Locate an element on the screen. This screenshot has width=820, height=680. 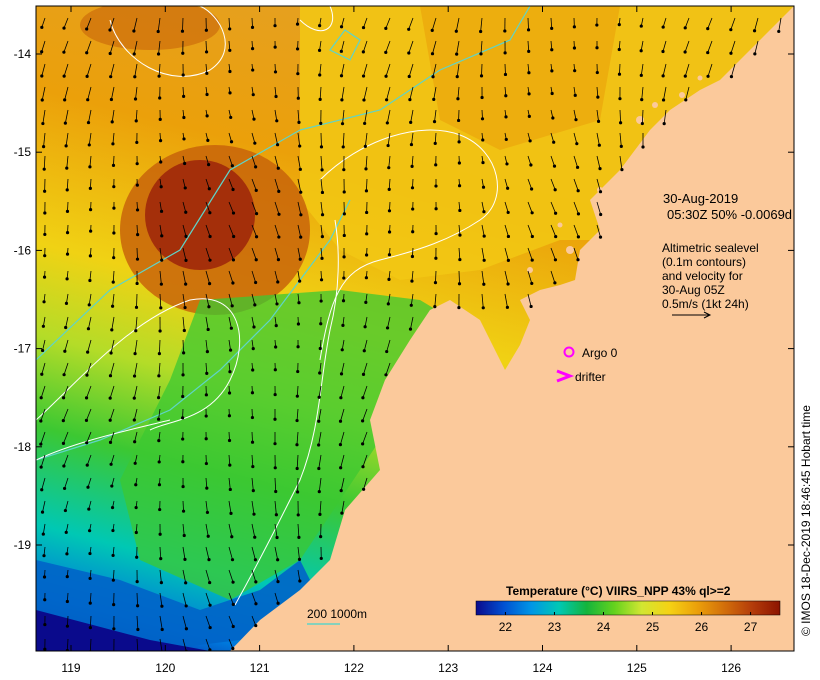
argo-icon is located at coordinates (569, 352).